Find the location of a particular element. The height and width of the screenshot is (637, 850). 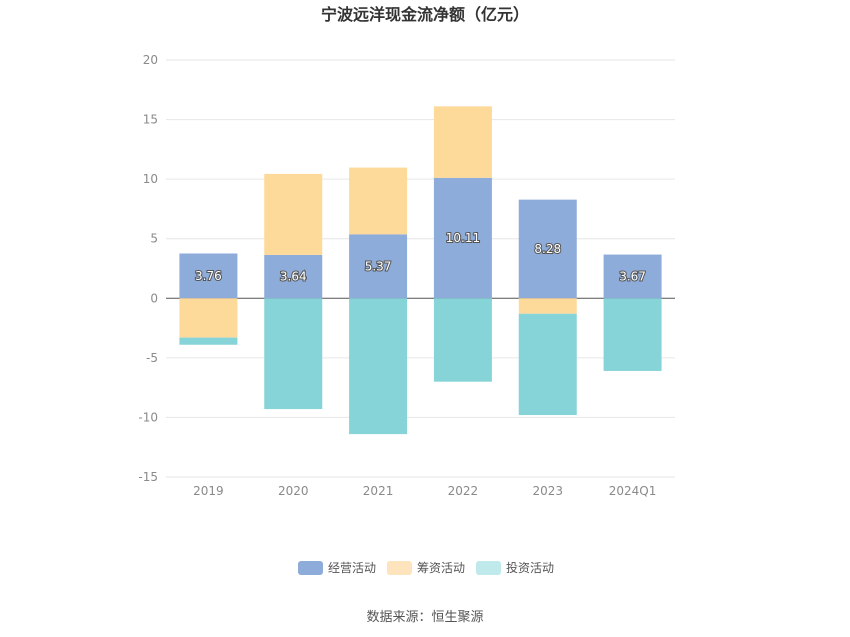

y-tick-label: 10 is located at coordinates (150, 179).